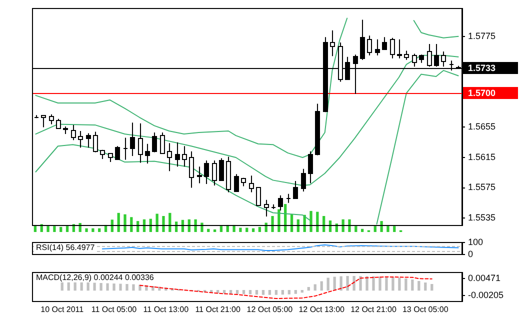 The image size is (520, 320). I want to click on x-tick-label: 13 Oct 05:00, so click(425, 309).